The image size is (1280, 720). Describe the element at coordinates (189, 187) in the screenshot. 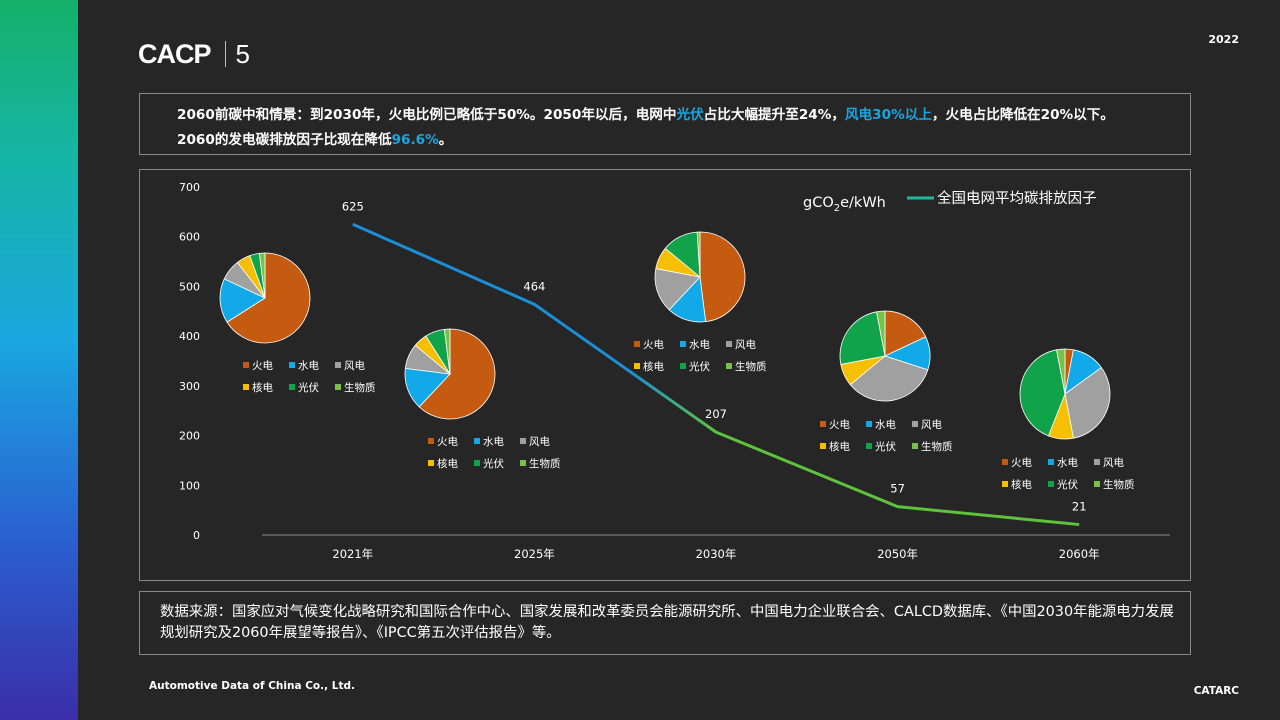

I see `y-tick-label: 700` at that location.